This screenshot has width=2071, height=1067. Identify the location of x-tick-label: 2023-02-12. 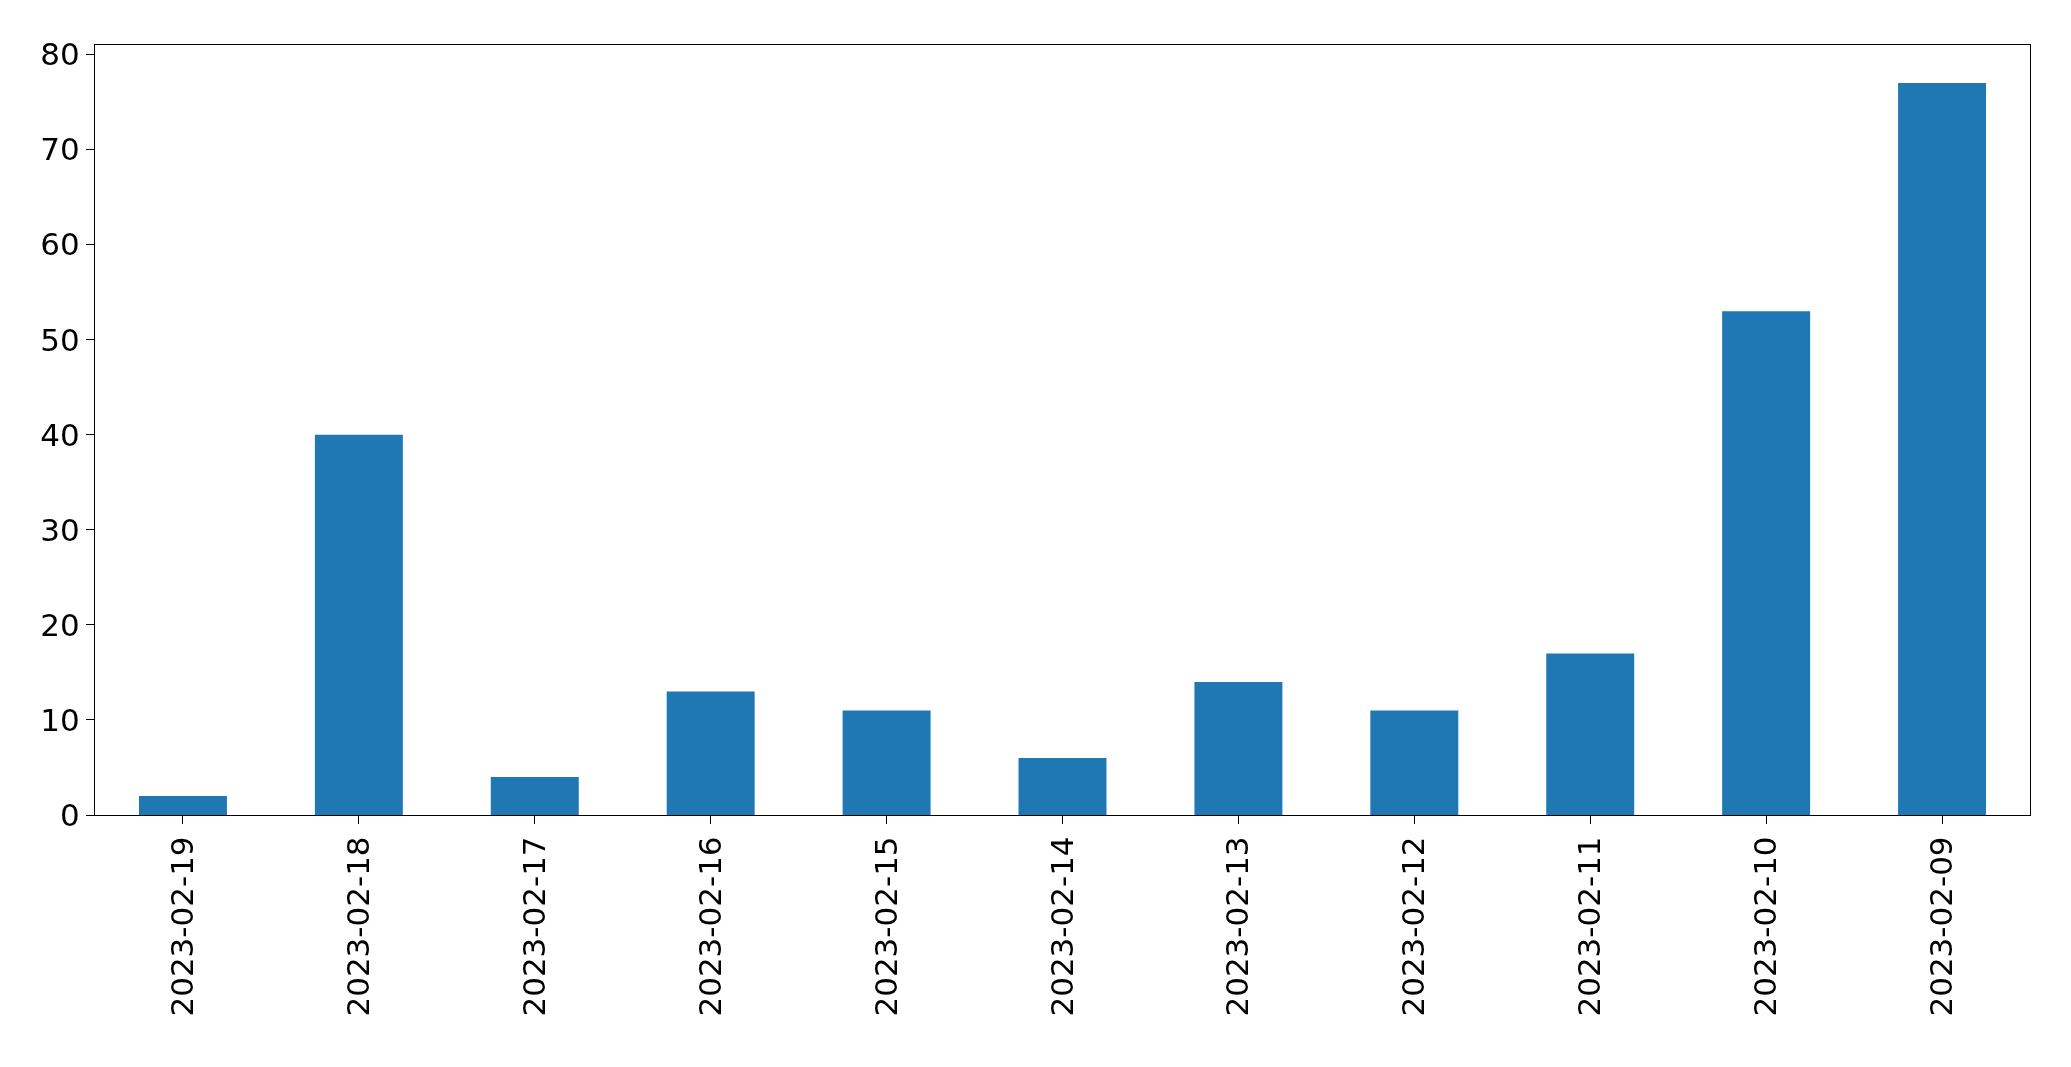
(1413, 926).